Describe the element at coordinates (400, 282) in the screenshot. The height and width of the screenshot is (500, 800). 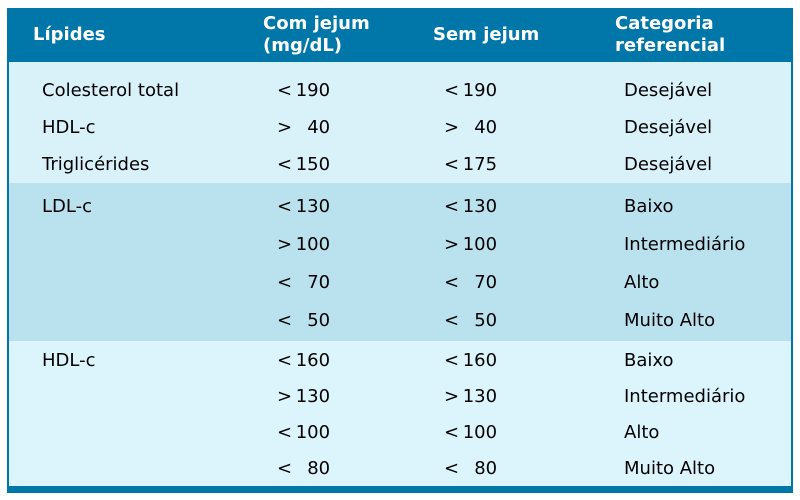
I see `table-row: <70 <70 Alto` at that location.